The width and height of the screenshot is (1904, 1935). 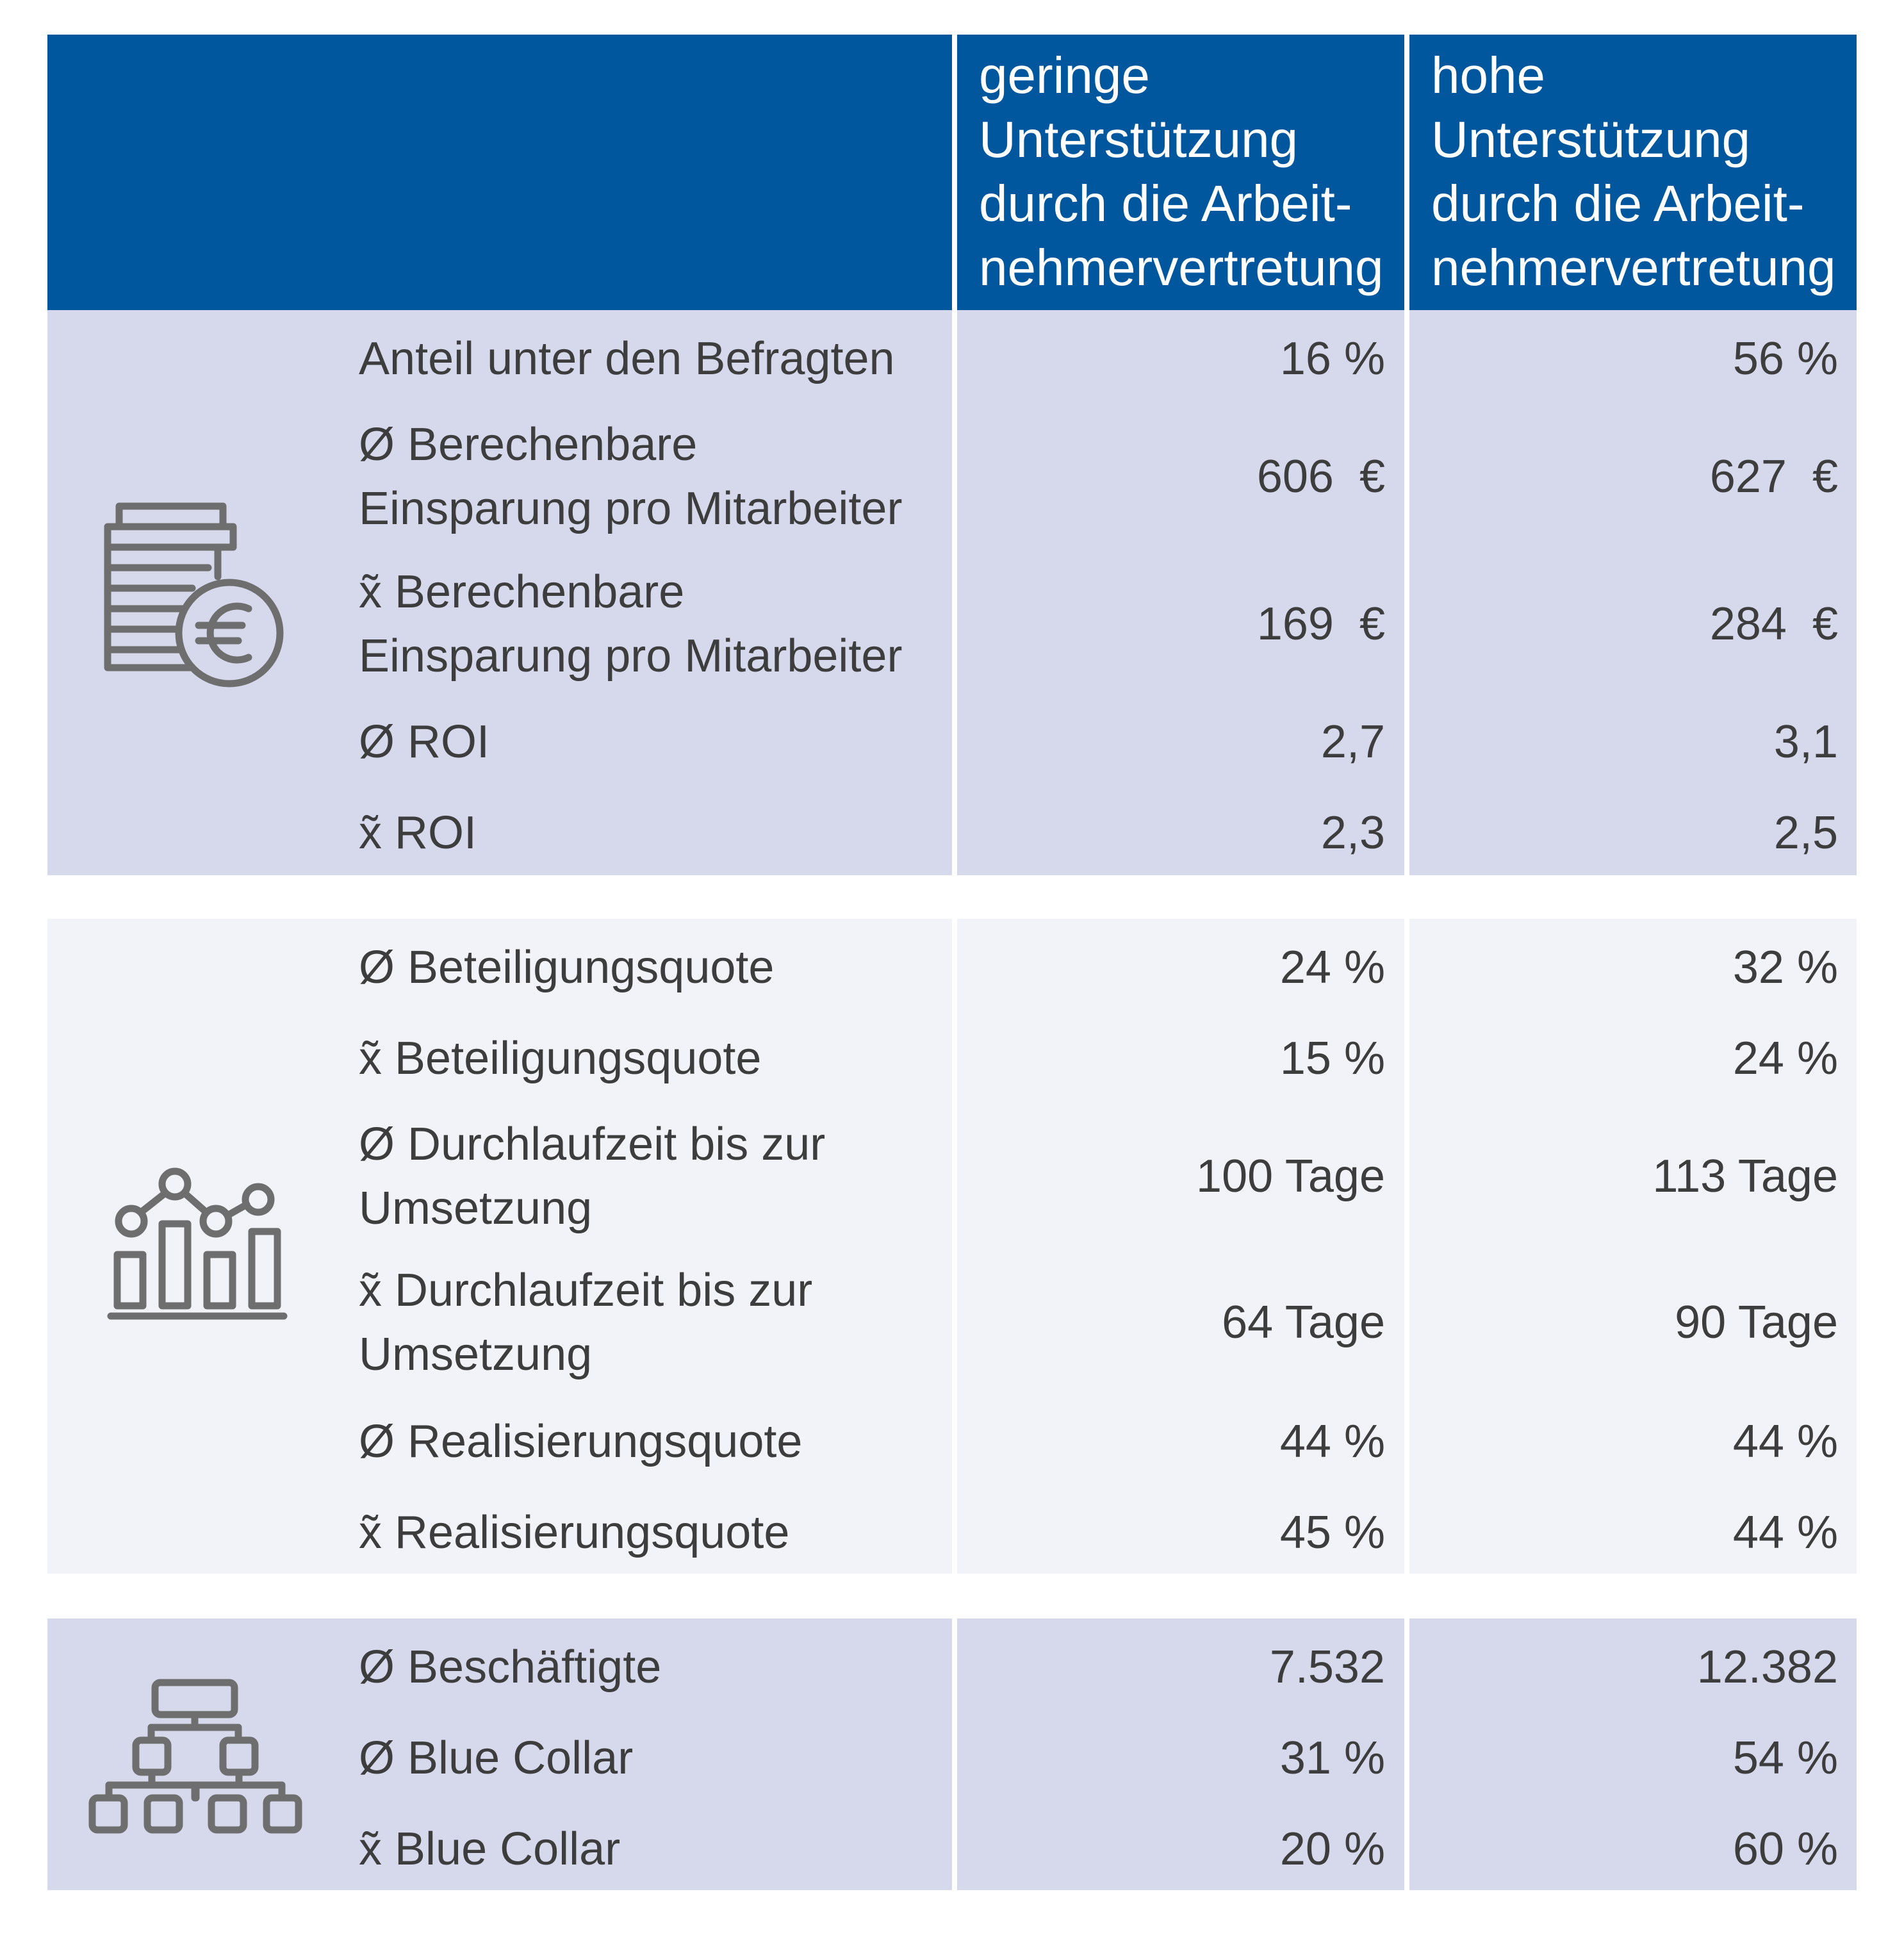 I want to click on row-value-high: 32 %, so click(x=1785, y=967).